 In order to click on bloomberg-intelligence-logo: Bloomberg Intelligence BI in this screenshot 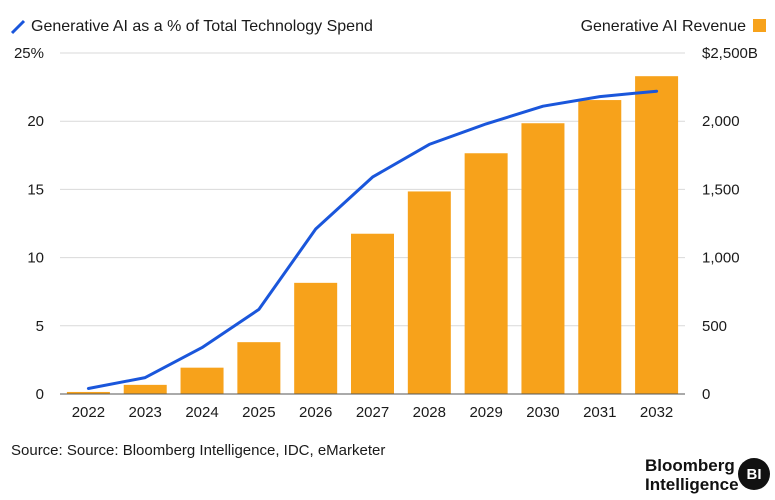, I will do `click(707, 475)`.